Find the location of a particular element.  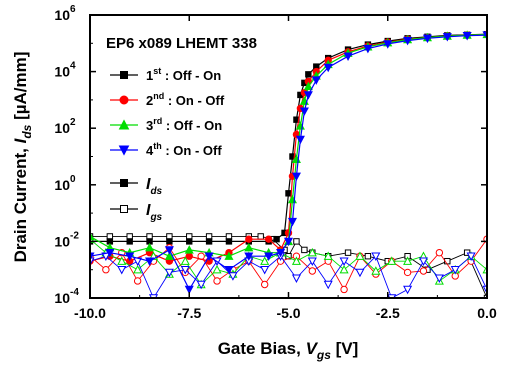

x-axis-title: Gate Bias, Vgs [V] is located at coordinates (288, 350).